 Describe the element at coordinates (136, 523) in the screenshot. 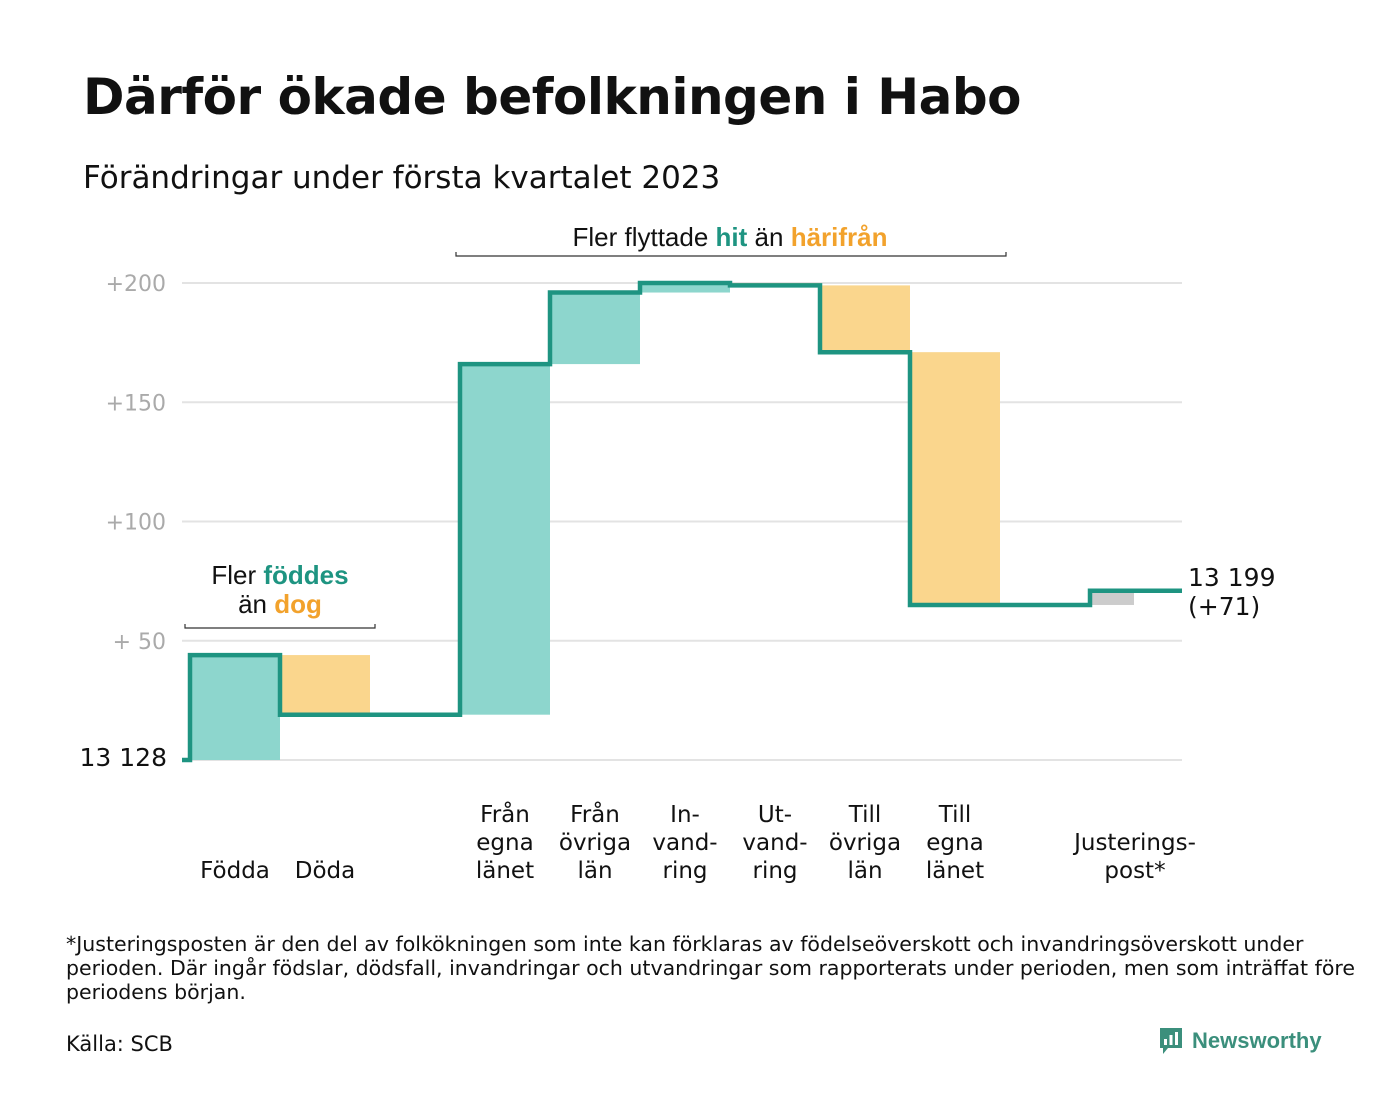

I see `y-tick-label: +100` at that location.